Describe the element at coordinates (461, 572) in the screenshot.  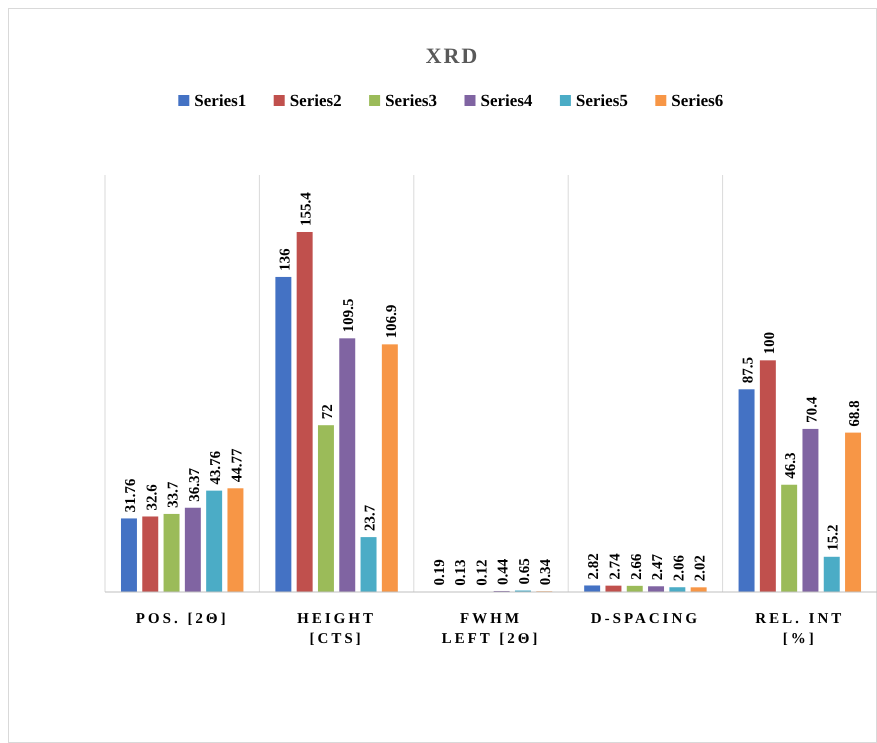
I see `data-label: 0.13` at that location.